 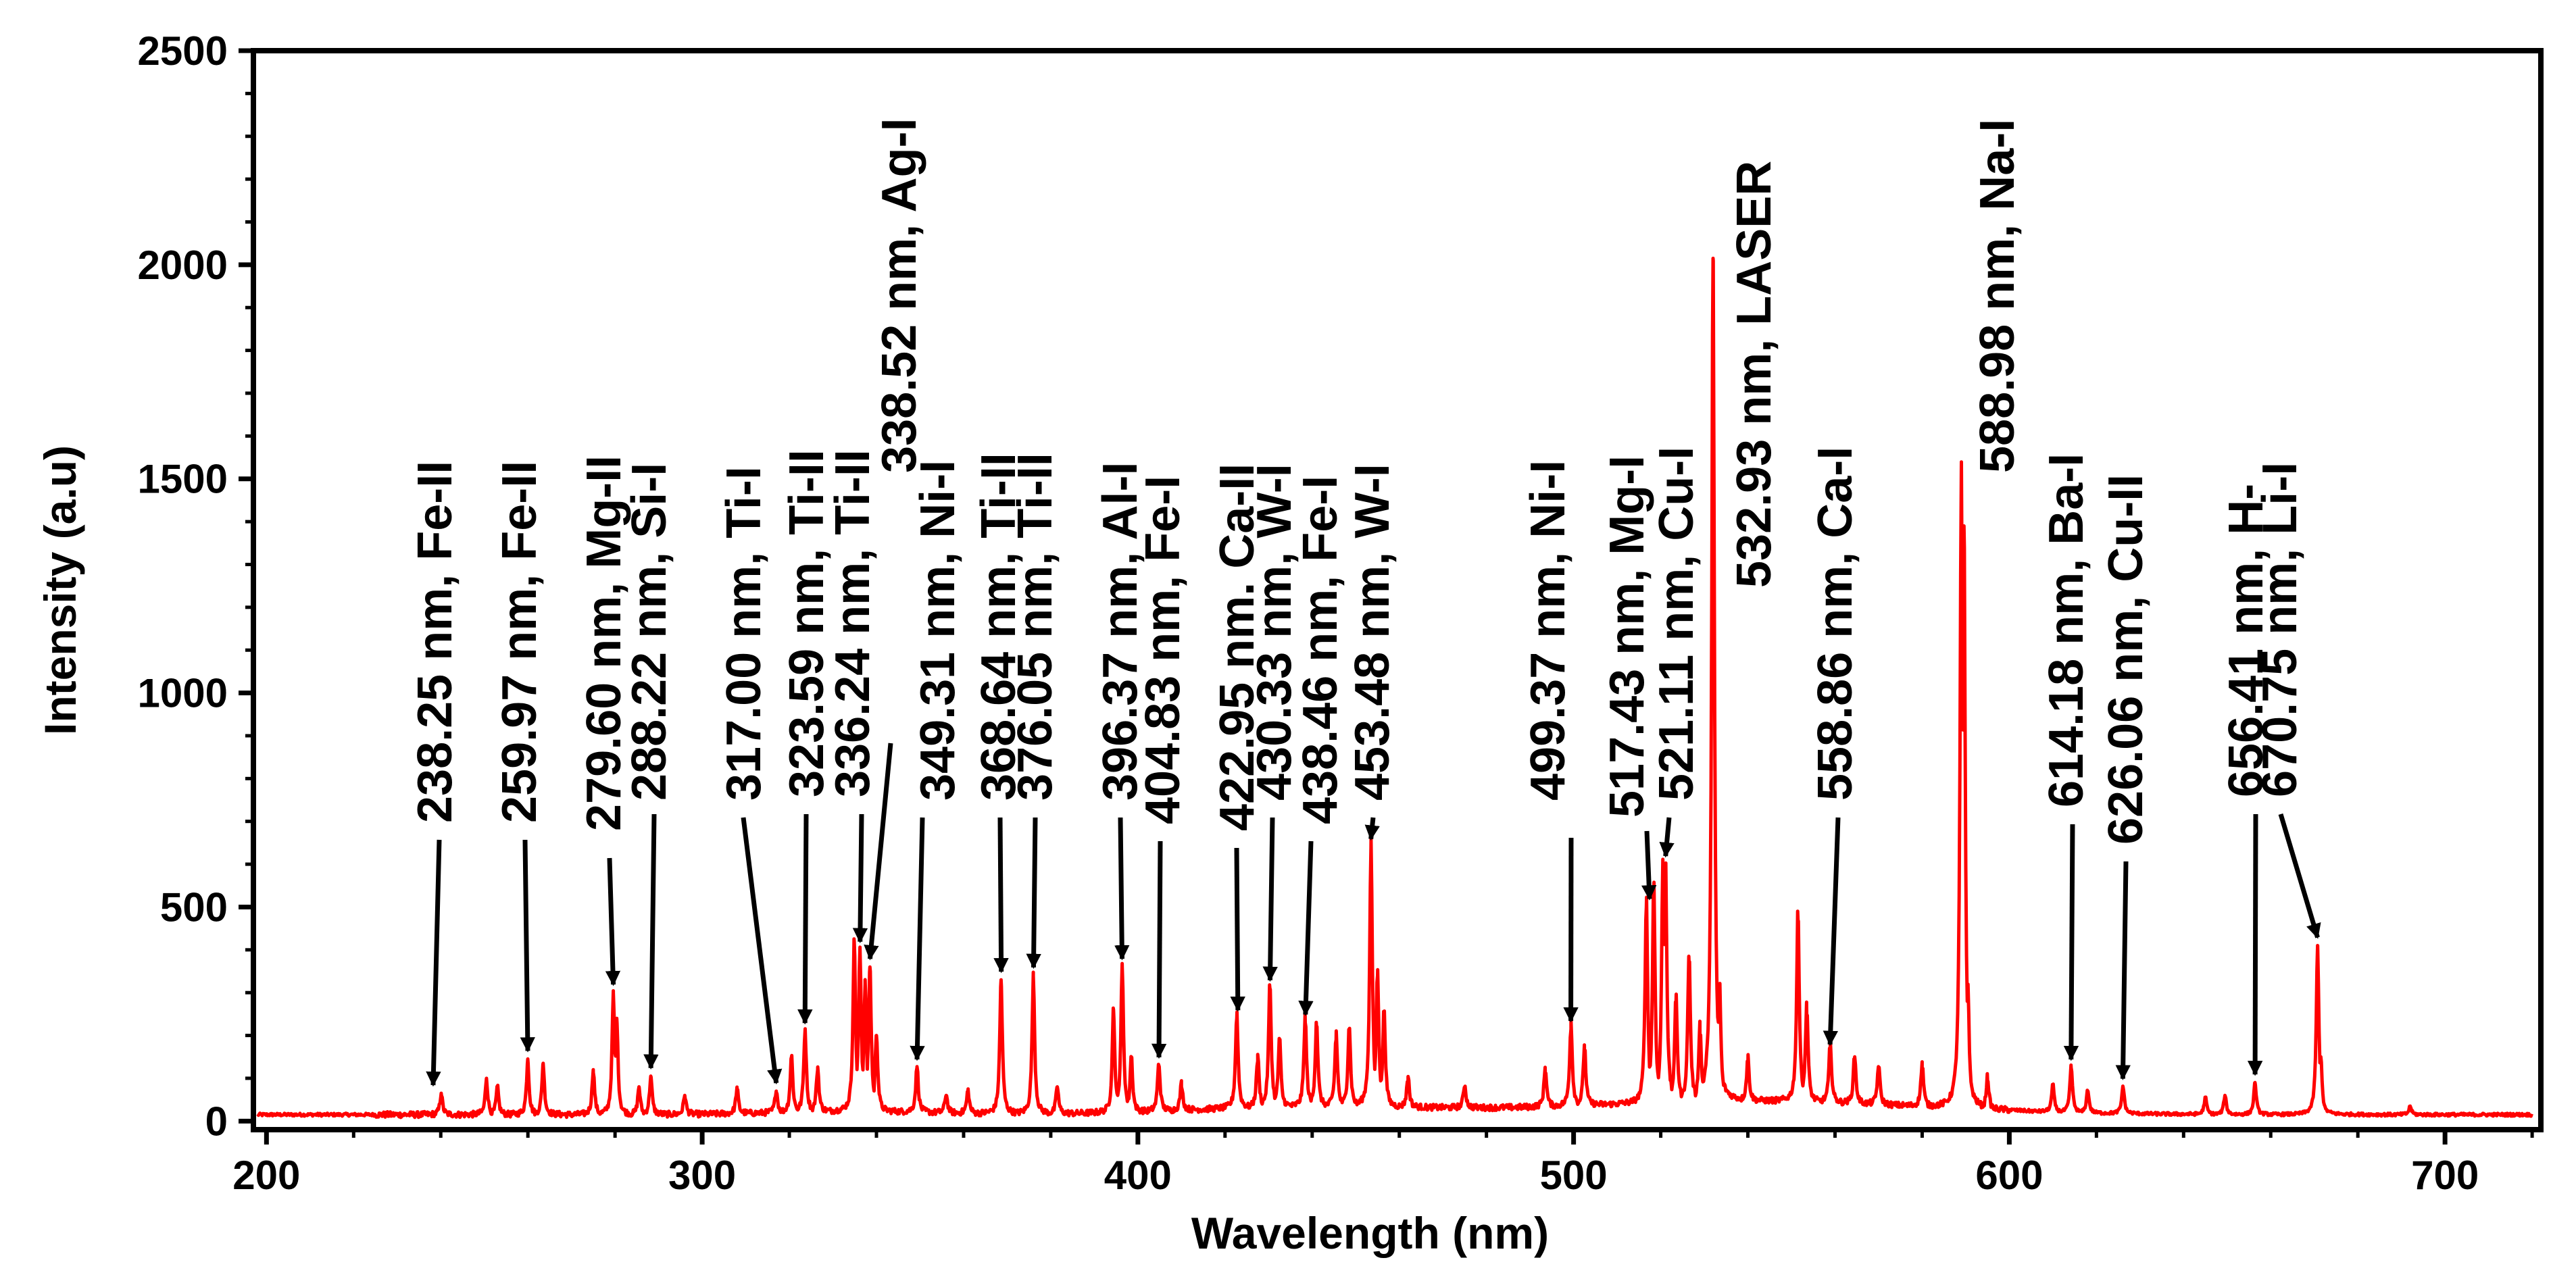 What do you see at coordinates (895, 540) in the screenshot?
I see `peak-annotation: 338.52 nm, Ag-I` at bounding box center [895, 540].